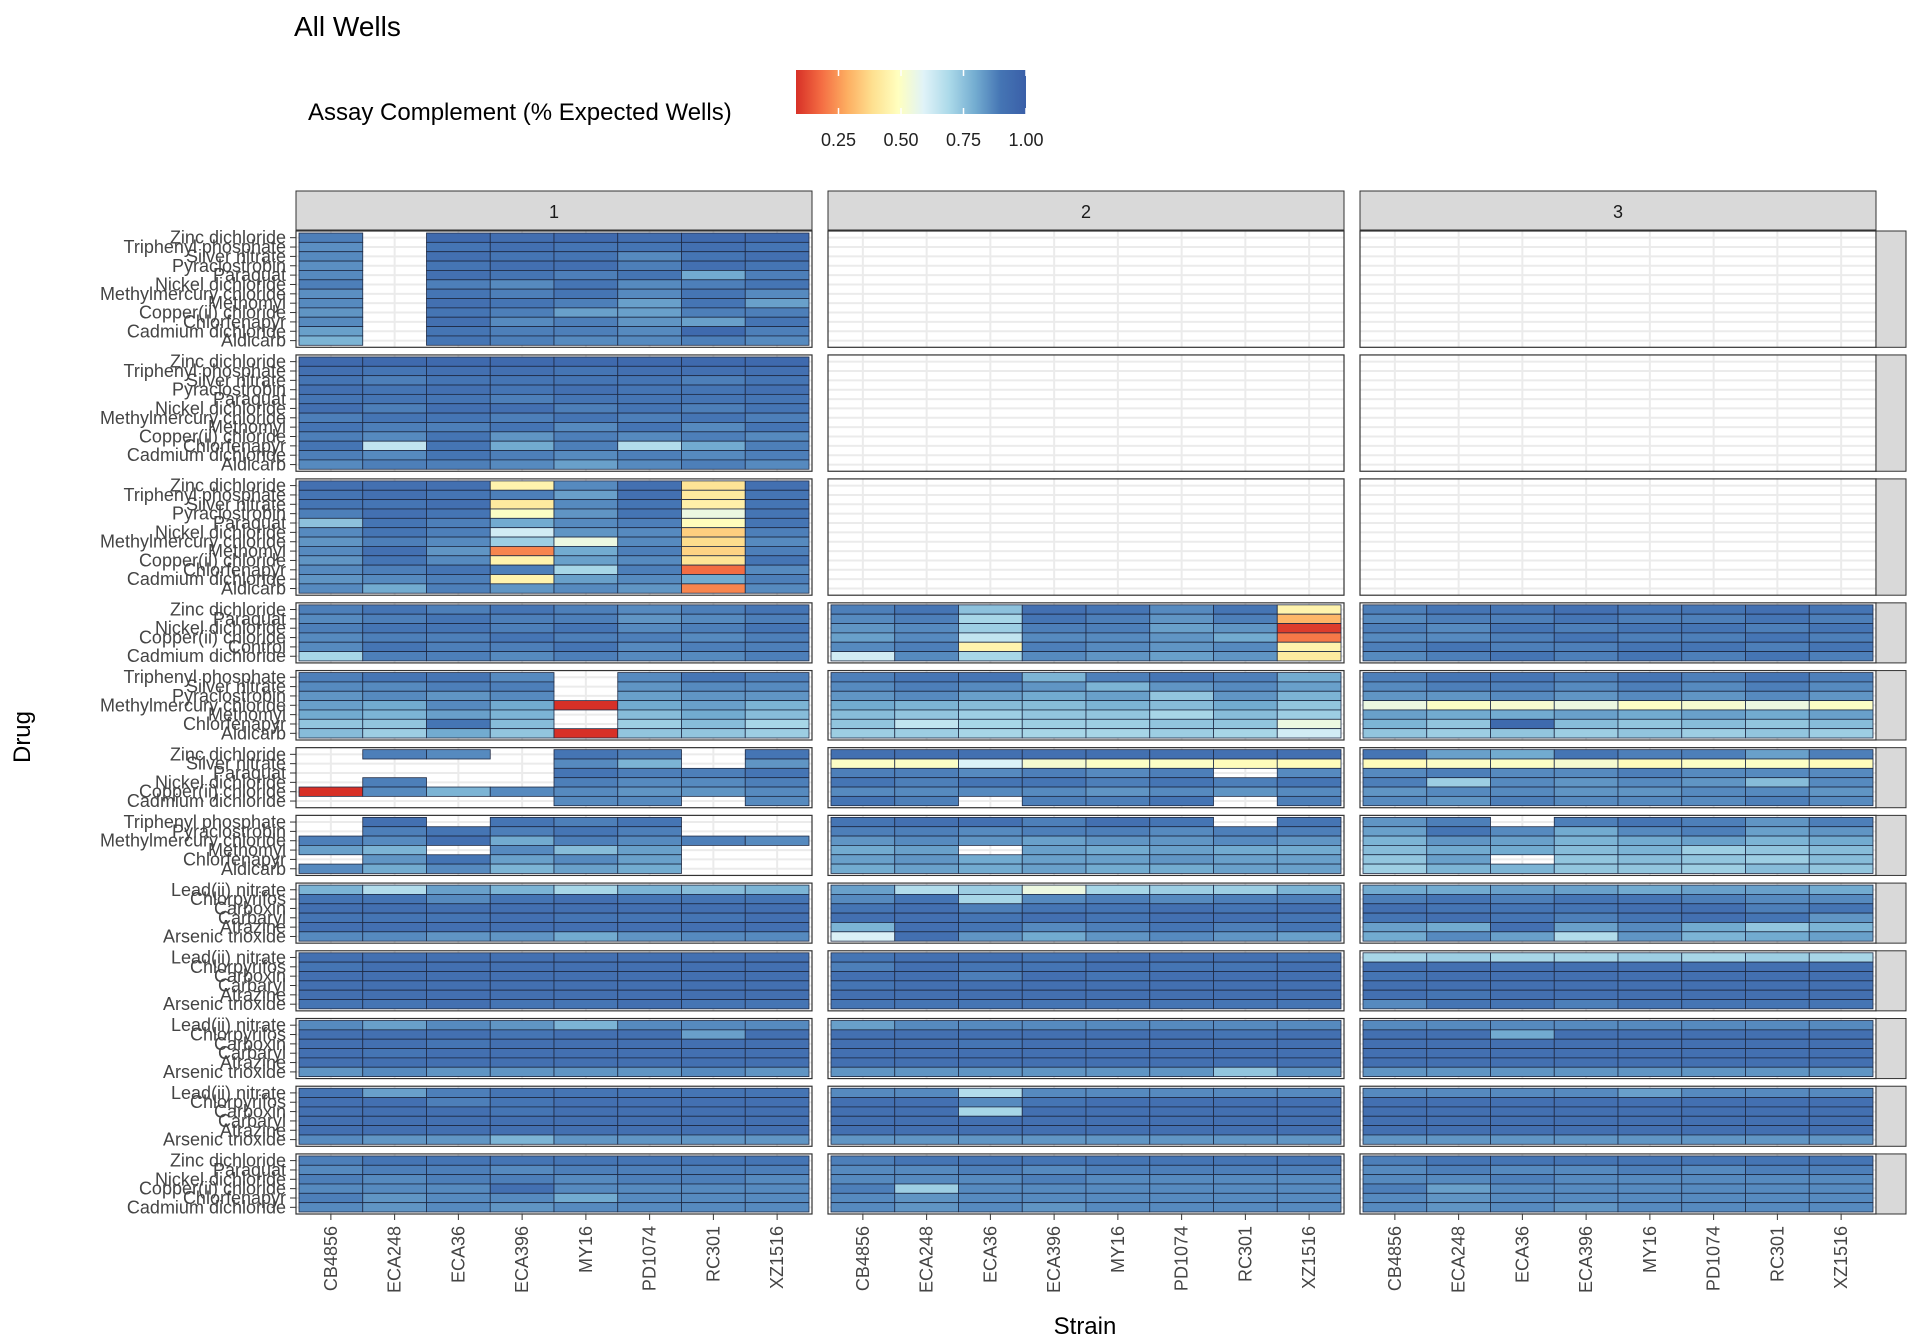  Describe the element at coordinates (250, 908) in the screenshot. I see `y-tick-label: Carboxin` at that location.